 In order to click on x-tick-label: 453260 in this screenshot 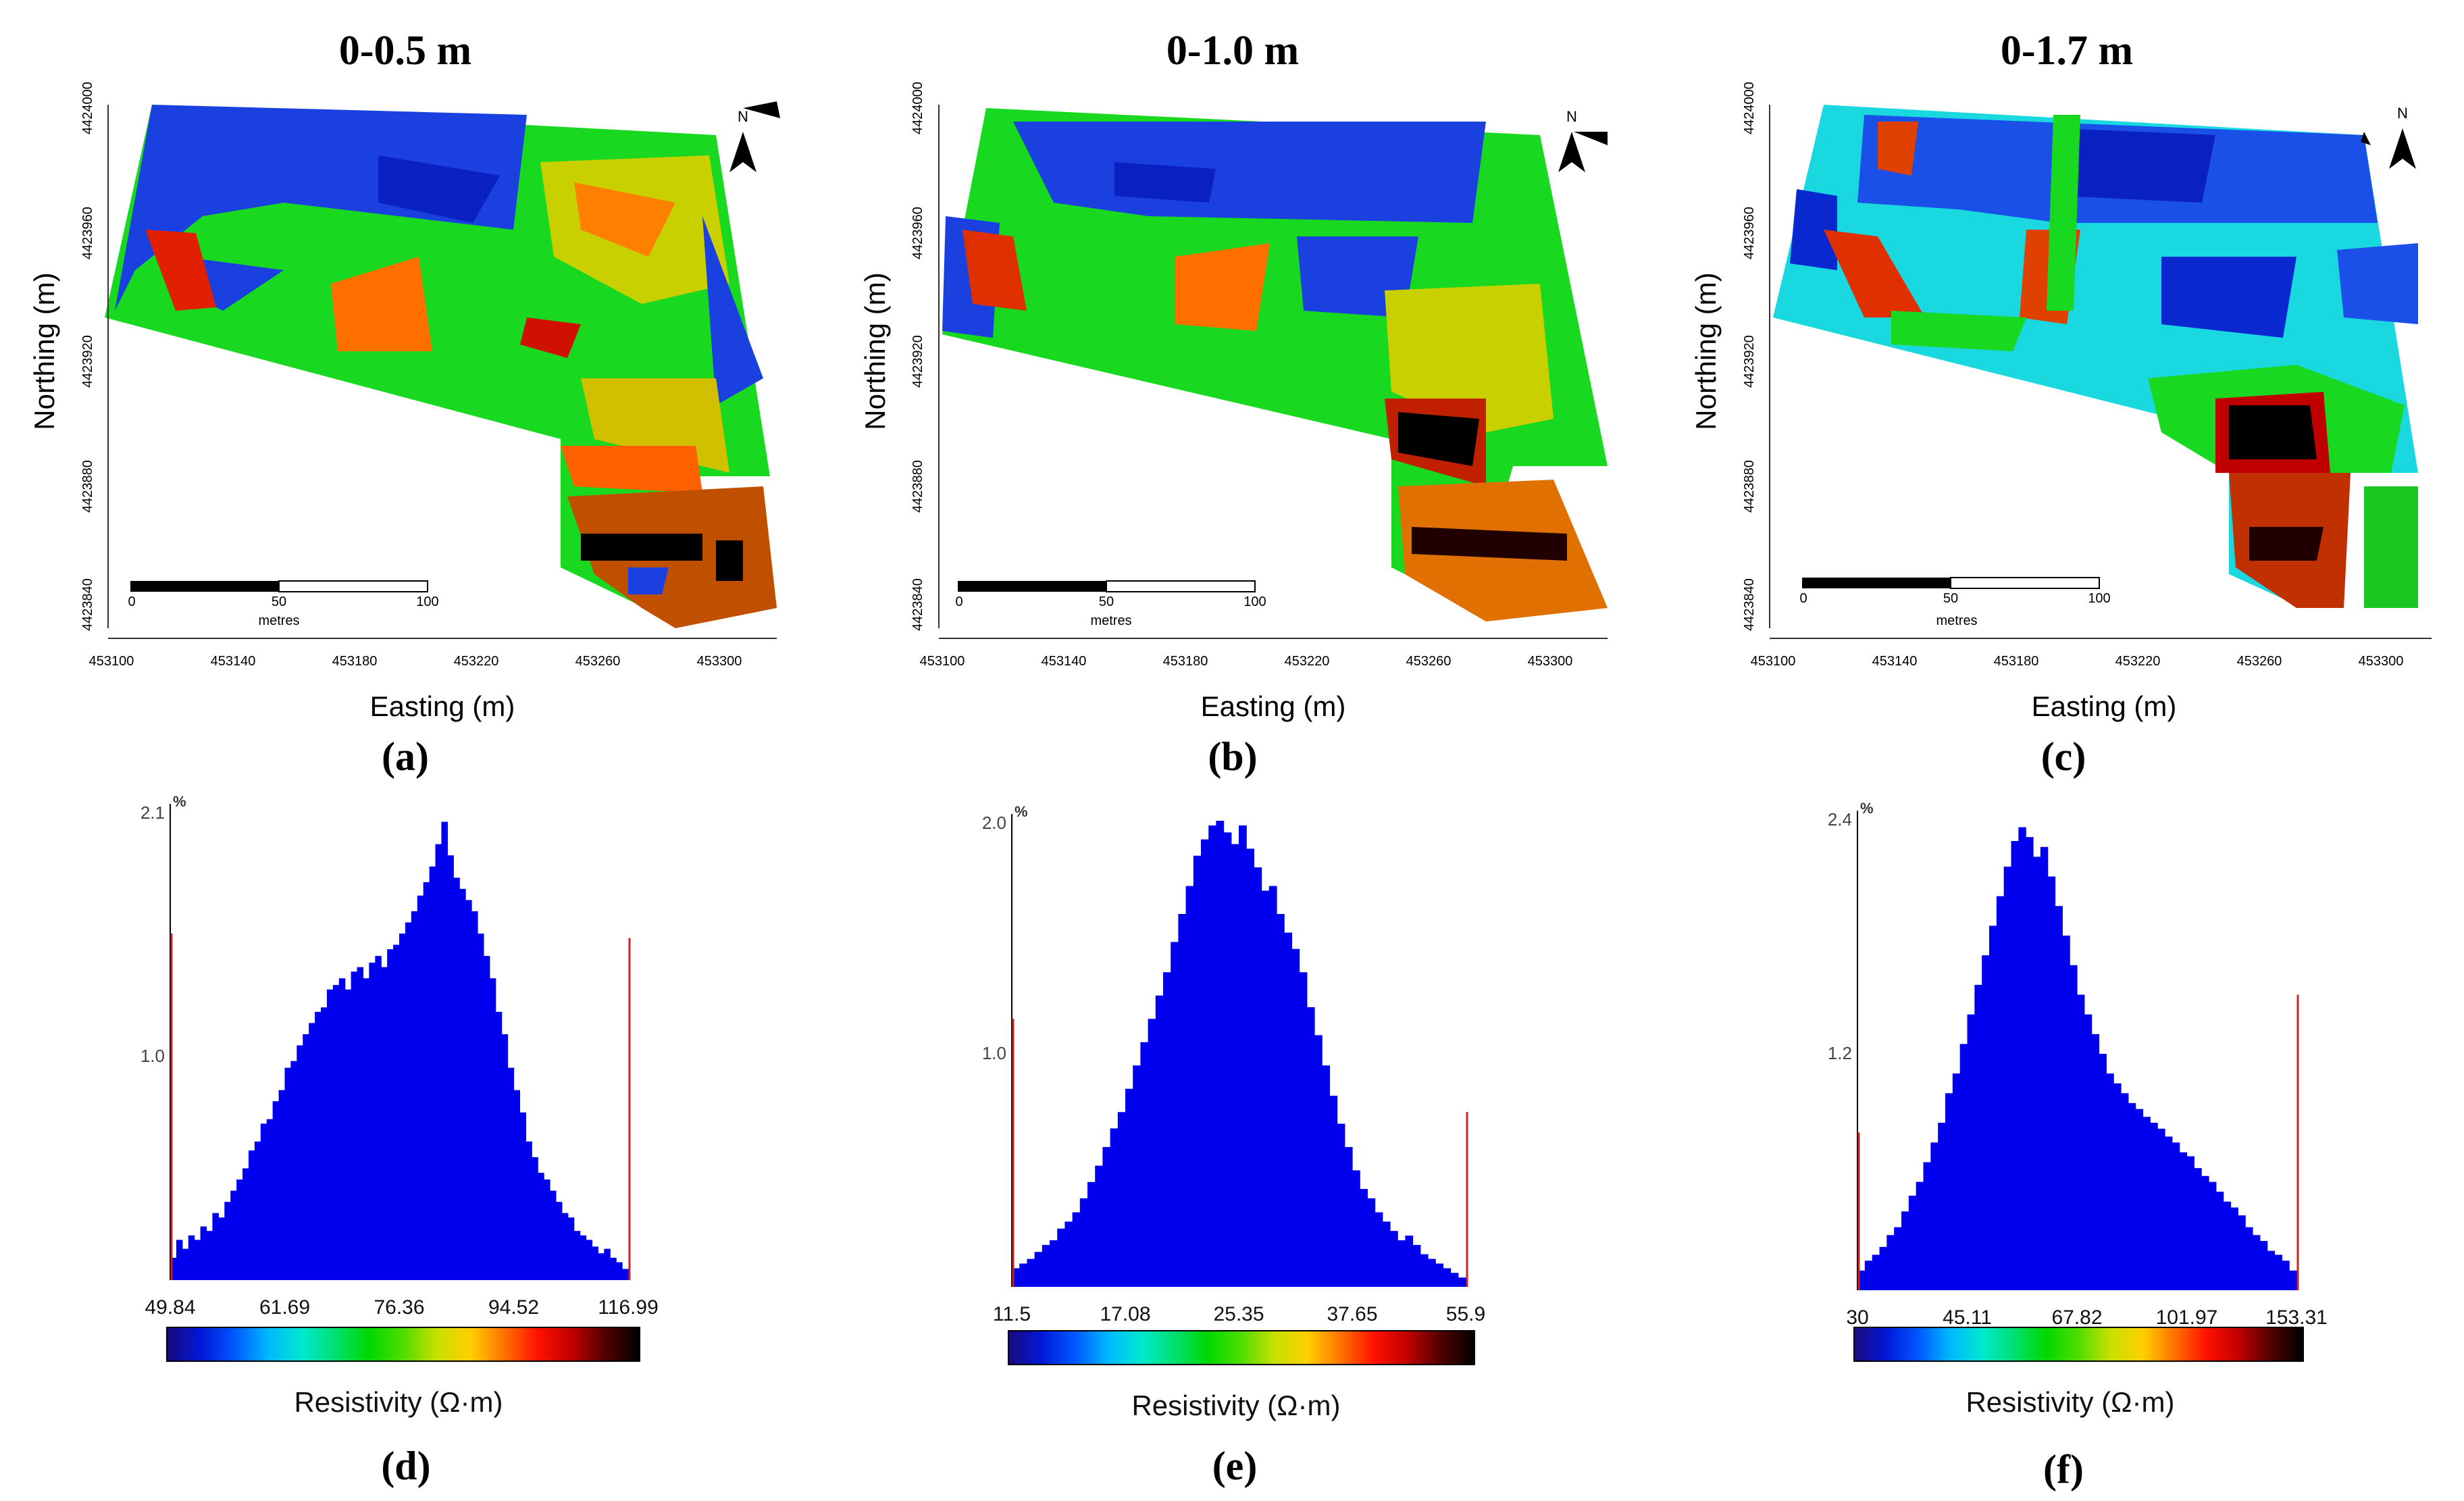, I will do `click(1429, 661)`.